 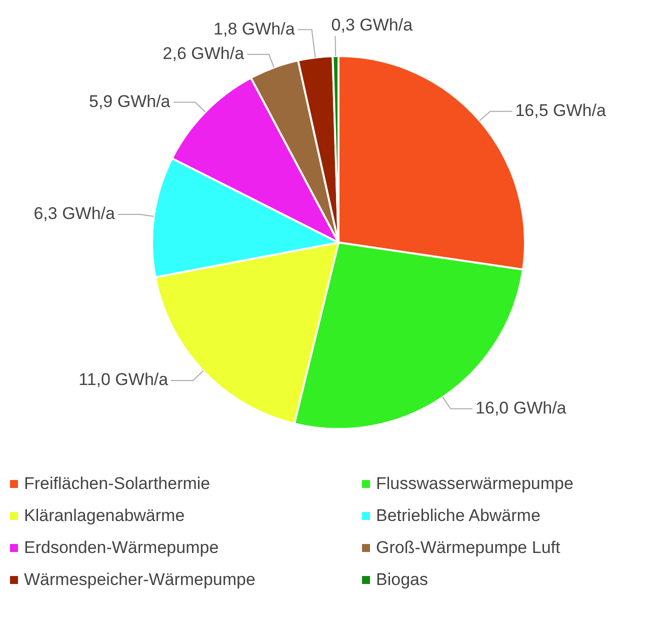 What do you see at coordinates (372, 25) in the screenshot?
I see `data-label: 0,3 GWh/a` at bounding box center [372, 25].